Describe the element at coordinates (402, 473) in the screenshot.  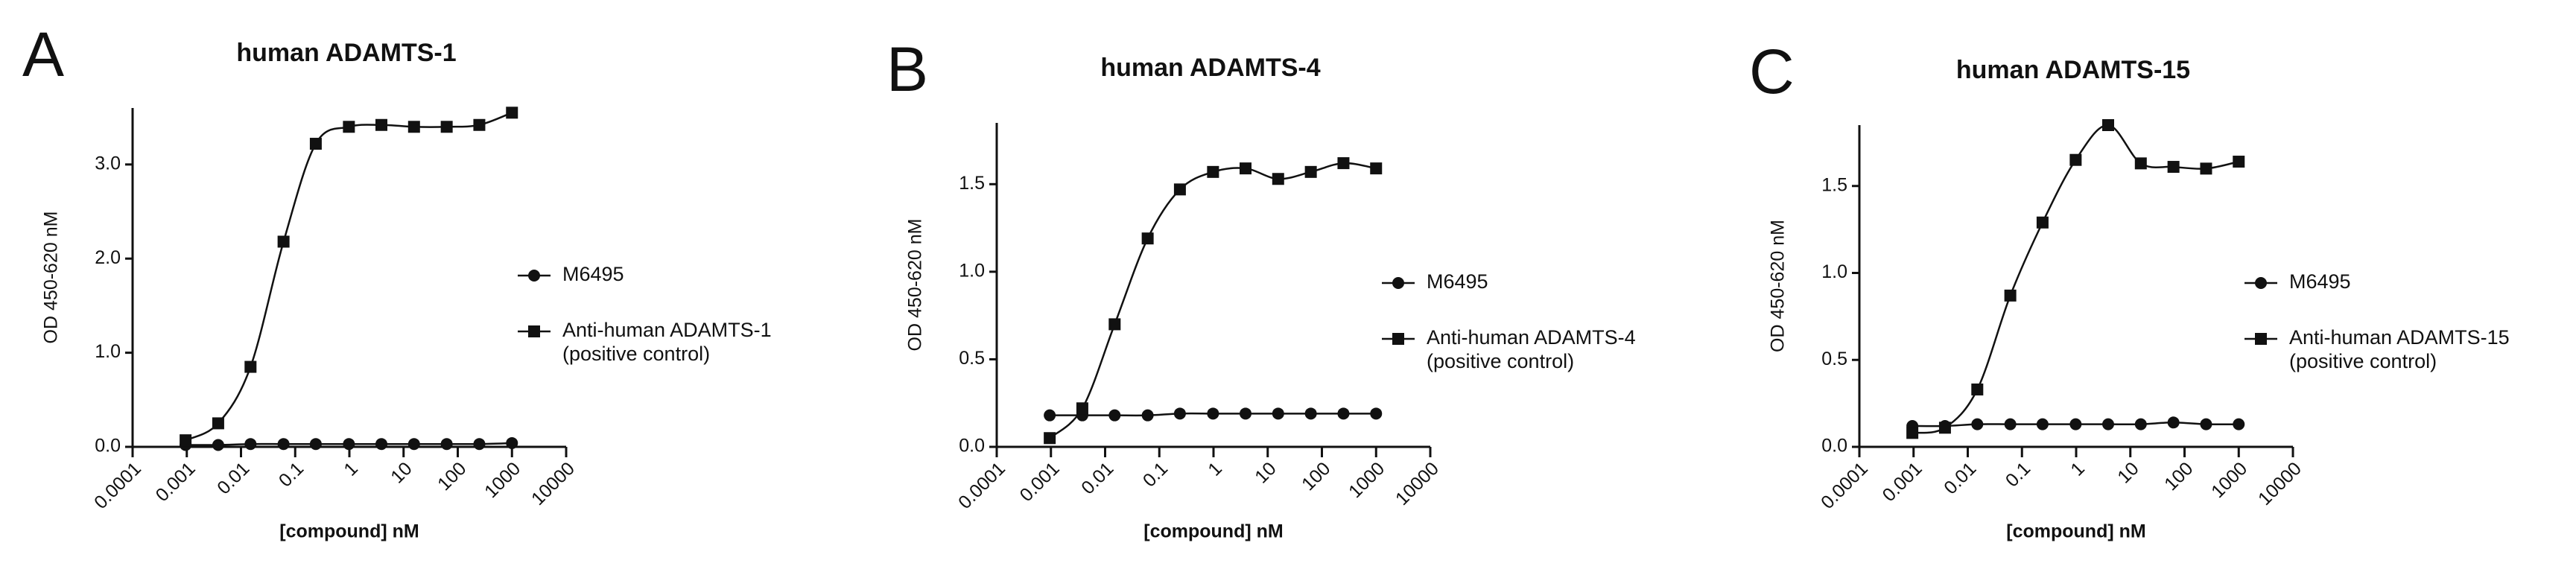
I see `x-tick-label: 10` at that location.